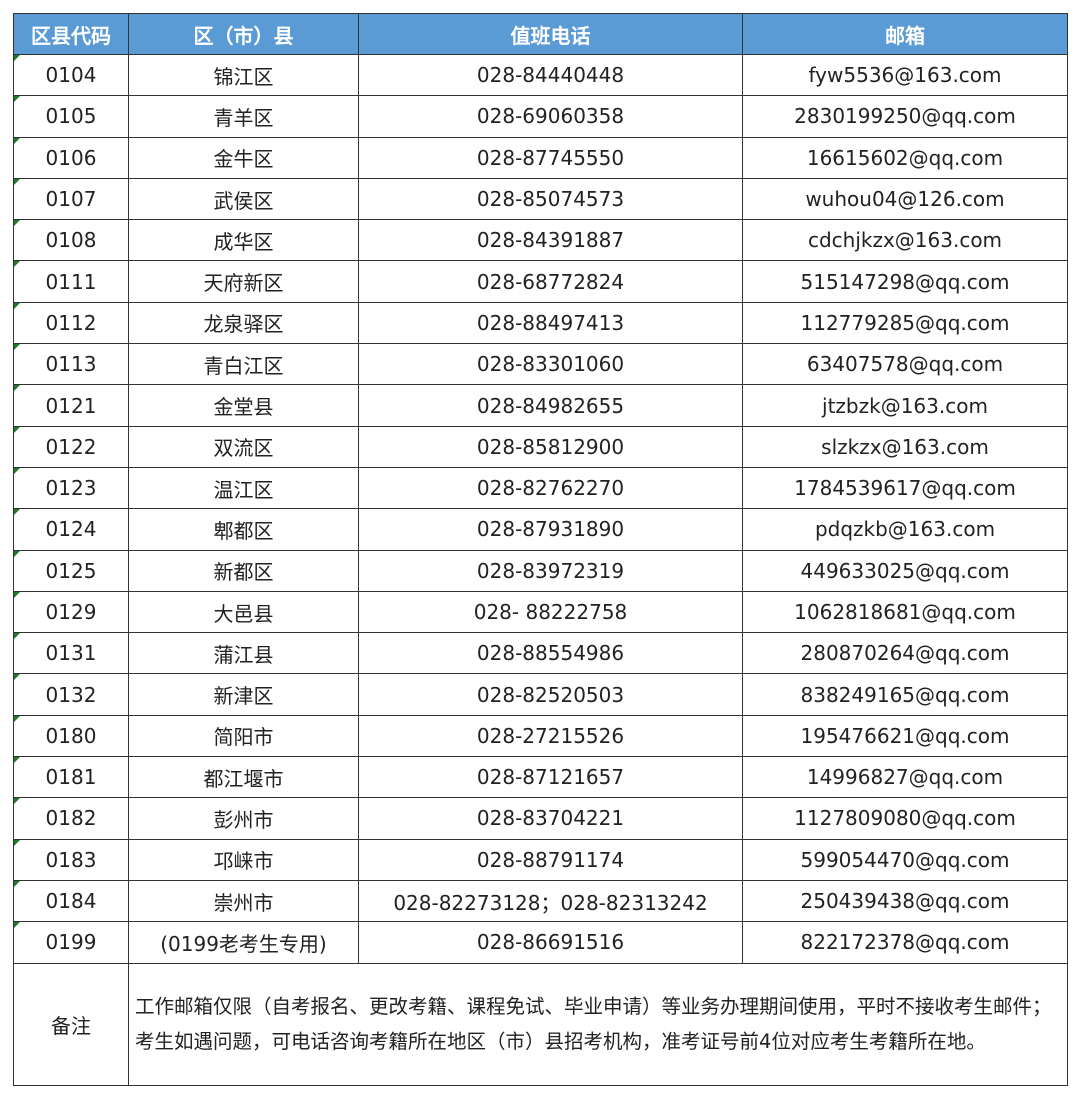  What do you see at coordinates (905, 529) in the screenshot?
I see `cell-email: pdqzkb@163.com` at bounding box center [905, 529].